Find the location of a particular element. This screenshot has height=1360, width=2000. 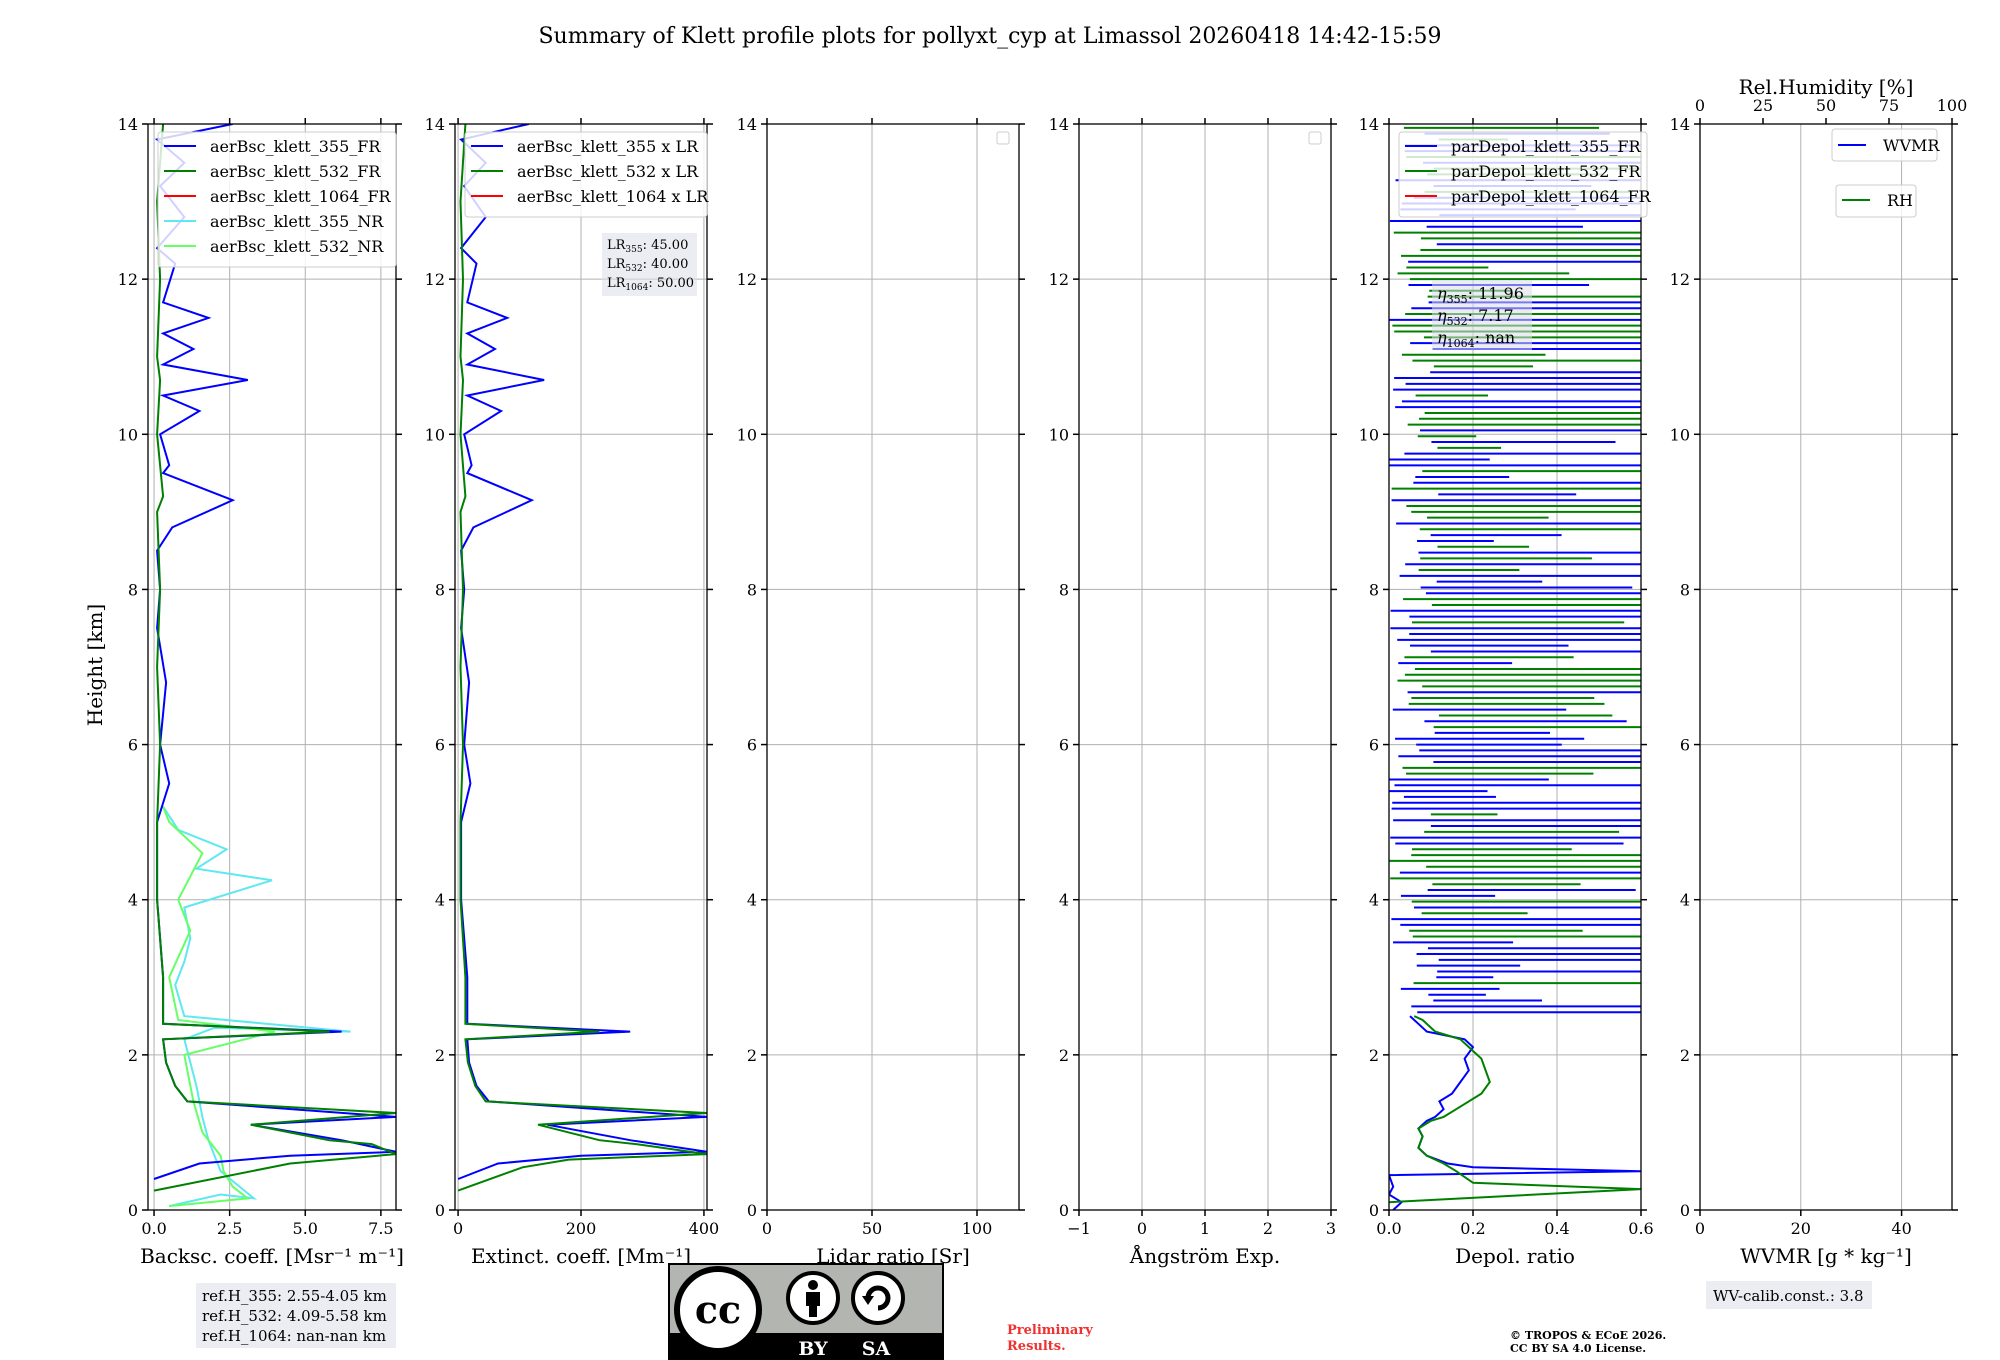

series-line-aerBsc_klett_532 x LR is located at coordinates (582, 658).